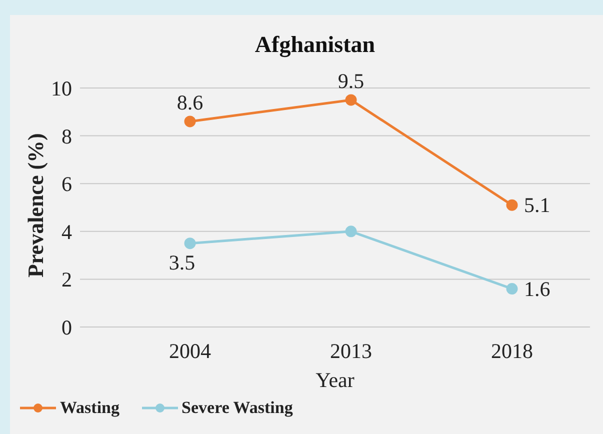 The height and width of the screenshot is (434, 603). I want to click on x-axis-title: Year, so click(335, 380).